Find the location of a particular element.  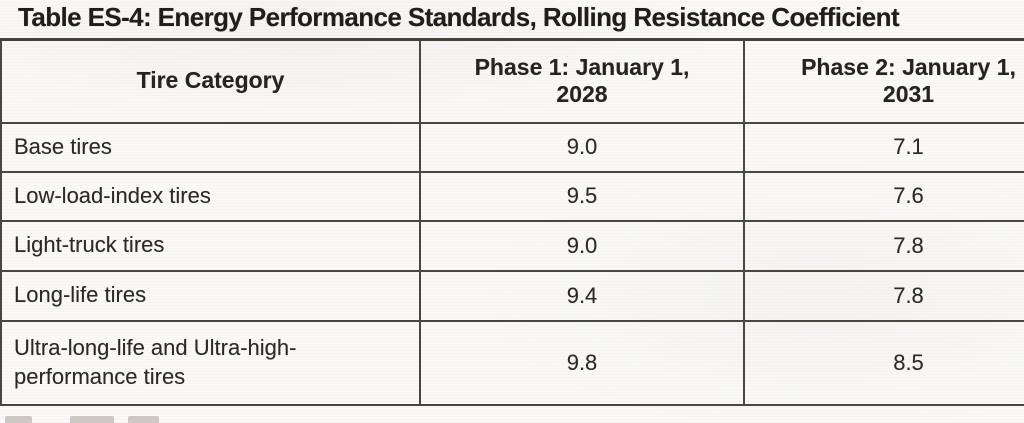

table-row: Long-life tires 9.4 7.8 is located at coordinates (512, 295).